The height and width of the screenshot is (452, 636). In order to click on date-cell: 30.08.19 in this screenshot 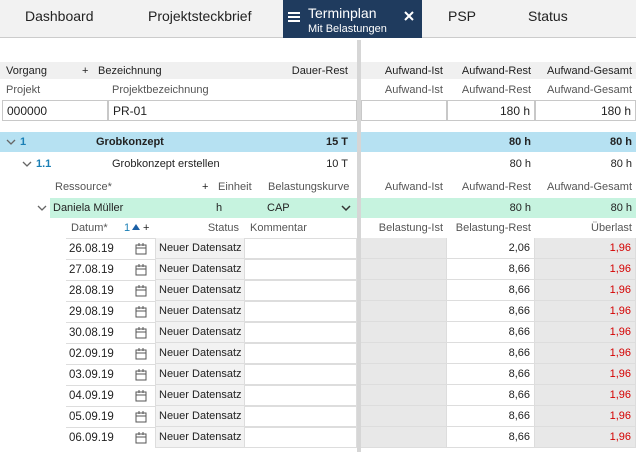, I will do `click(91, 332)`.